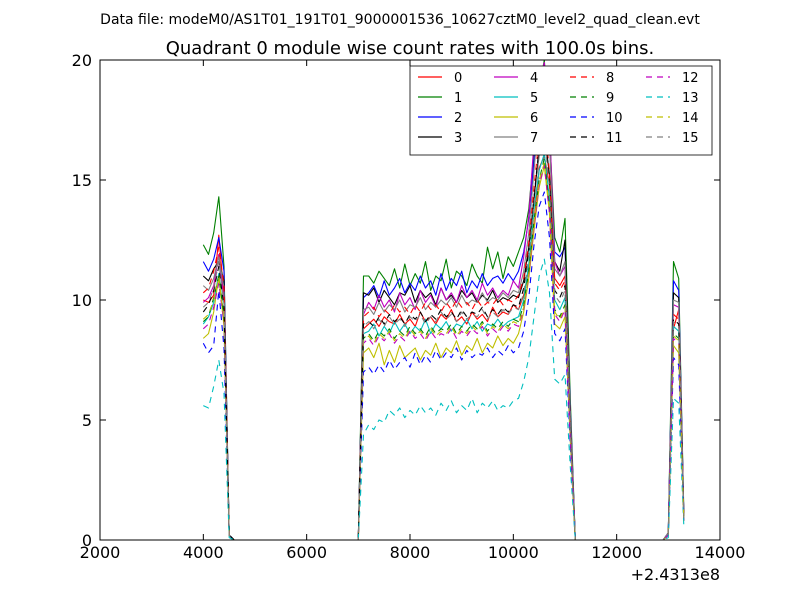  Describe the element at coordinates (534, 138) in the screenshot. I see `legend-label-7: 7` at that location.